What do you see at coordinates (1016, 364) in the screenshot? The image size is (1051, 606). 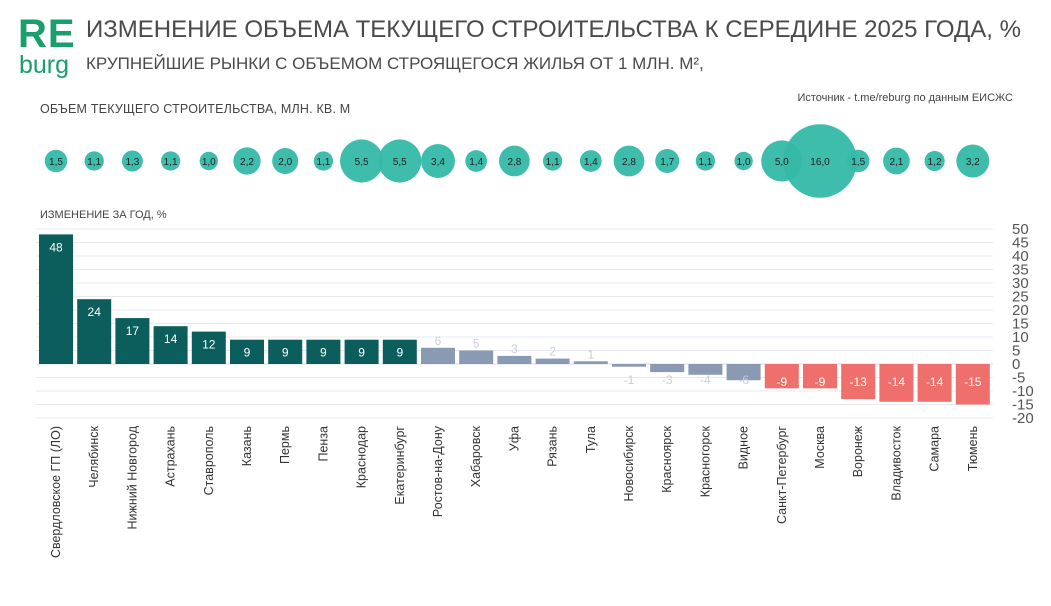 I see `y-tick-label: 0` at bounding box center [1016, 364].